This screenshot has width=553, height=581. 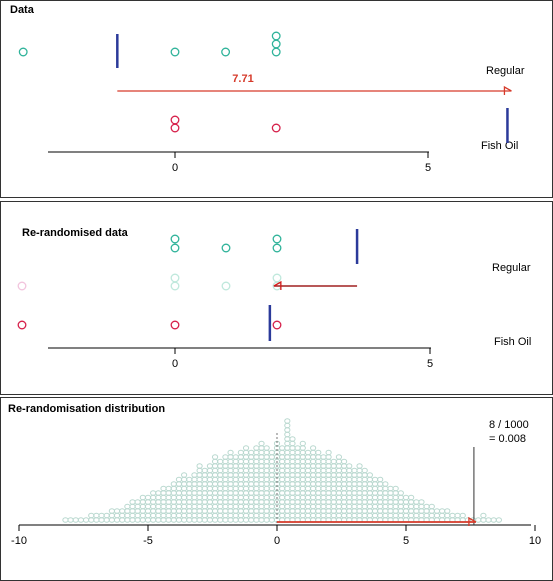 I want to click on p1-tick-label: 5, so click(x=428, y=168).